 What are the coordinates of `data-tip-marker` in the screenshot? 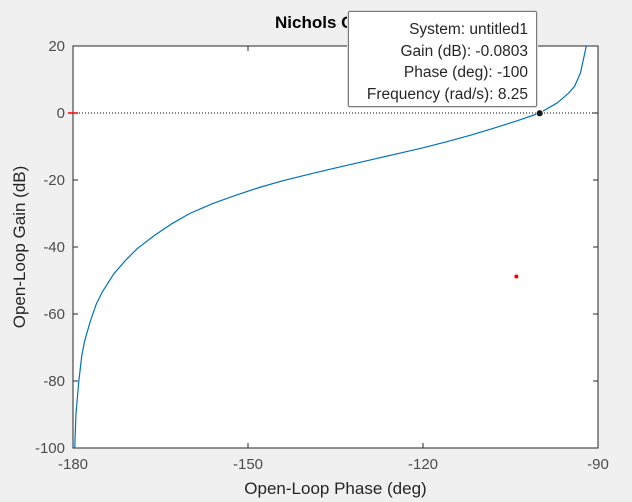 It's located at (539, 113).